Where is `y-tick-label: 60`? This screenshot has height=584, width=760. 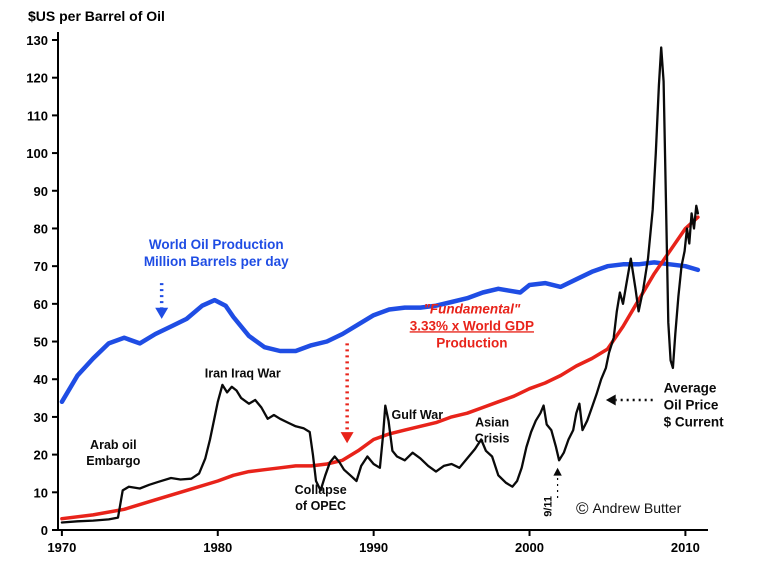 y-tick-label: 60 is located at coordinates (41, 304).